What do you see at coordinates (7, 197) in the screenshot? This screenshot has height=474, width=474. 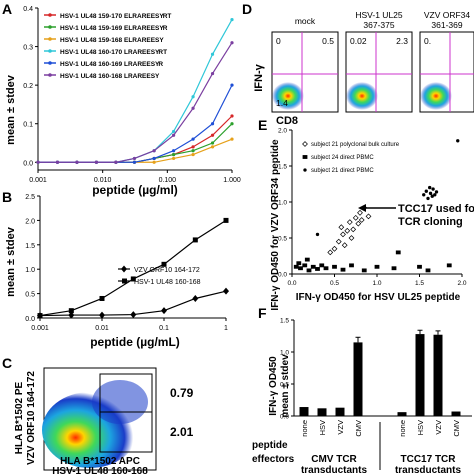 I see `panel-letter-b: B` at bounding box center [7, 197].